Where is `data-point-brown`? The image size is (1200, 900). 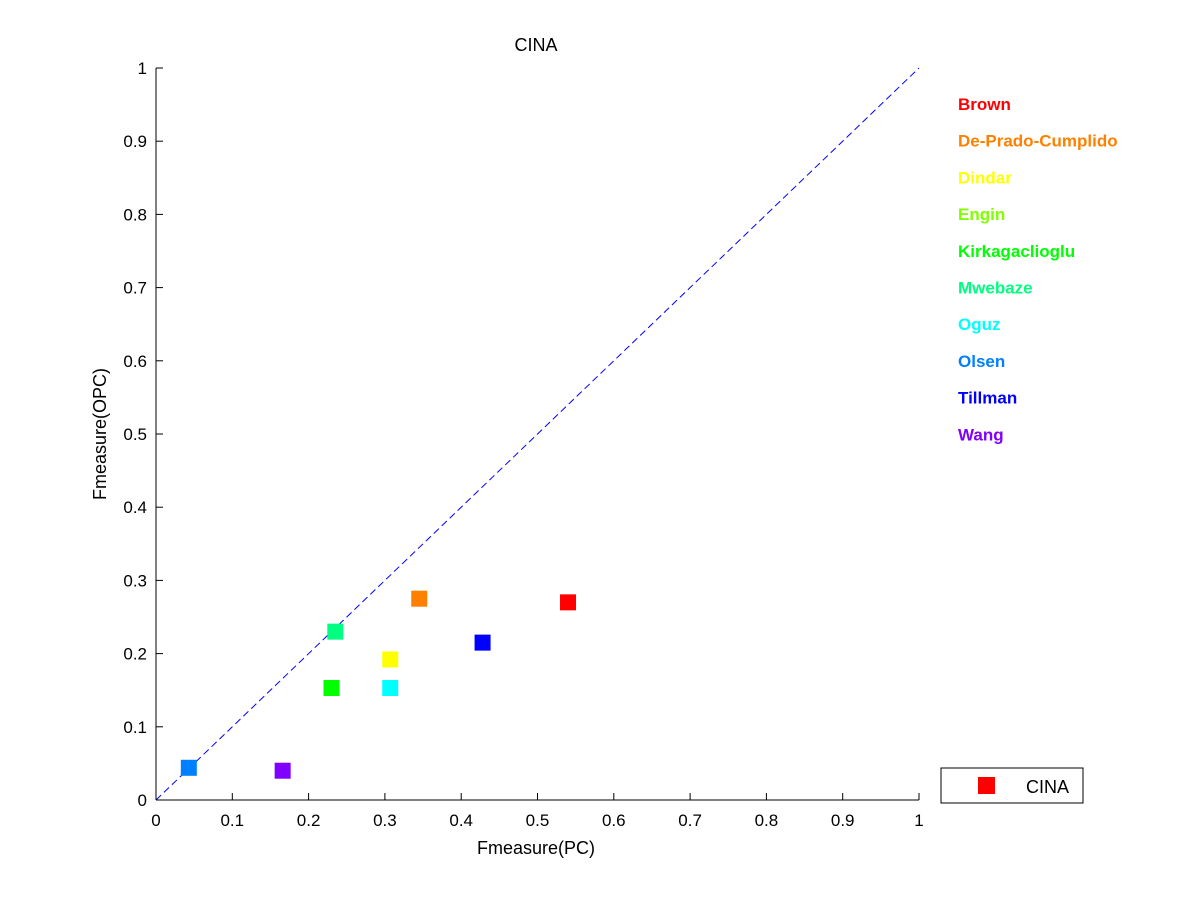
data-point-brown is located at coordinates (568, 602).